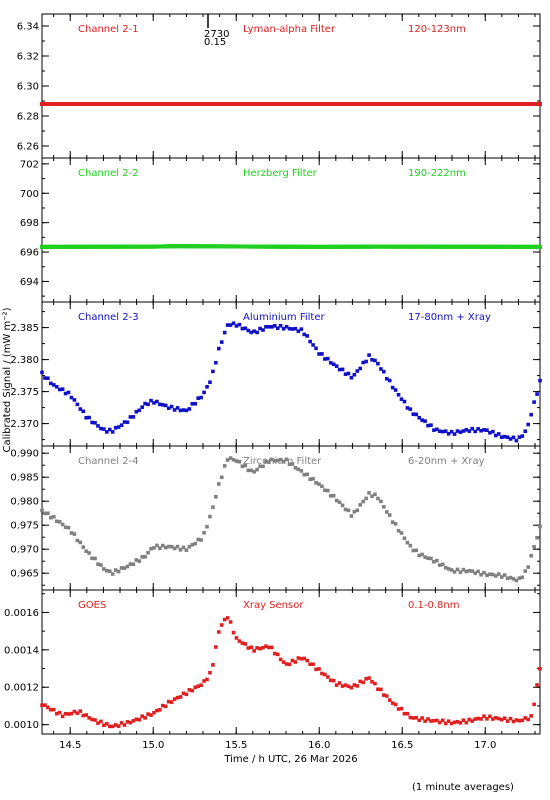 This screenshot has height=800, width=550. Describe the element at coordinates (24, 550) in the screenshot. I see `y-tick-label: 0.970` at that location.